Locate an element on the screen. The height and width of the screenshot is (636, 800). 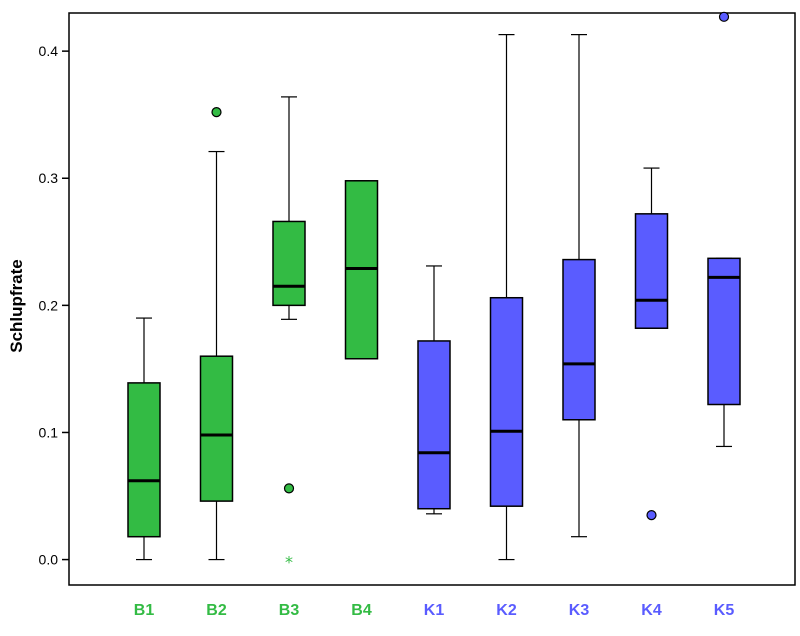
x-category-label: B1 is located at coordinates (144, 610).